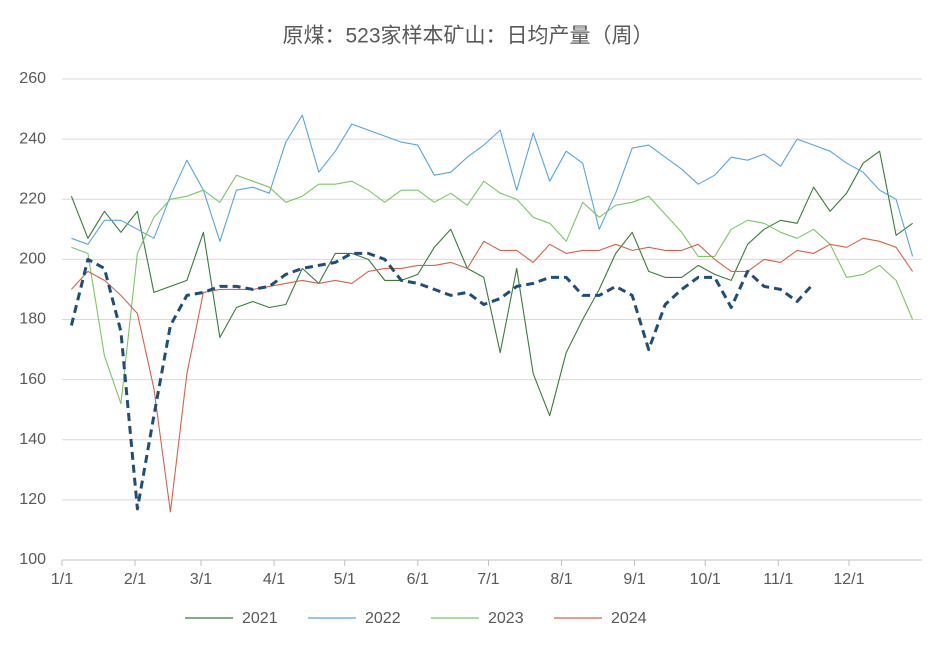  Describe the element at coordinates (62, 579) in the screenshot. I see `x-tick-label: 1/1` at that location.